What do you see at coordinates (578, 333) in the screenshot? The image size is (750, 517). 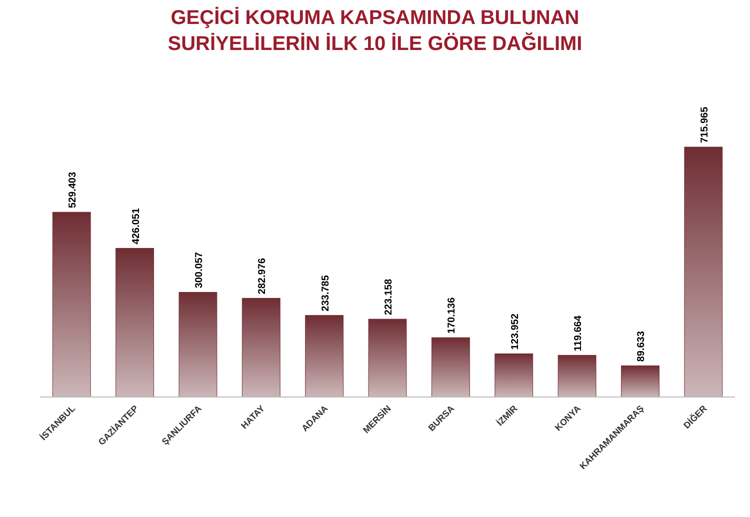 I see `data-label: 119.664` at bounding box center [578, 333].